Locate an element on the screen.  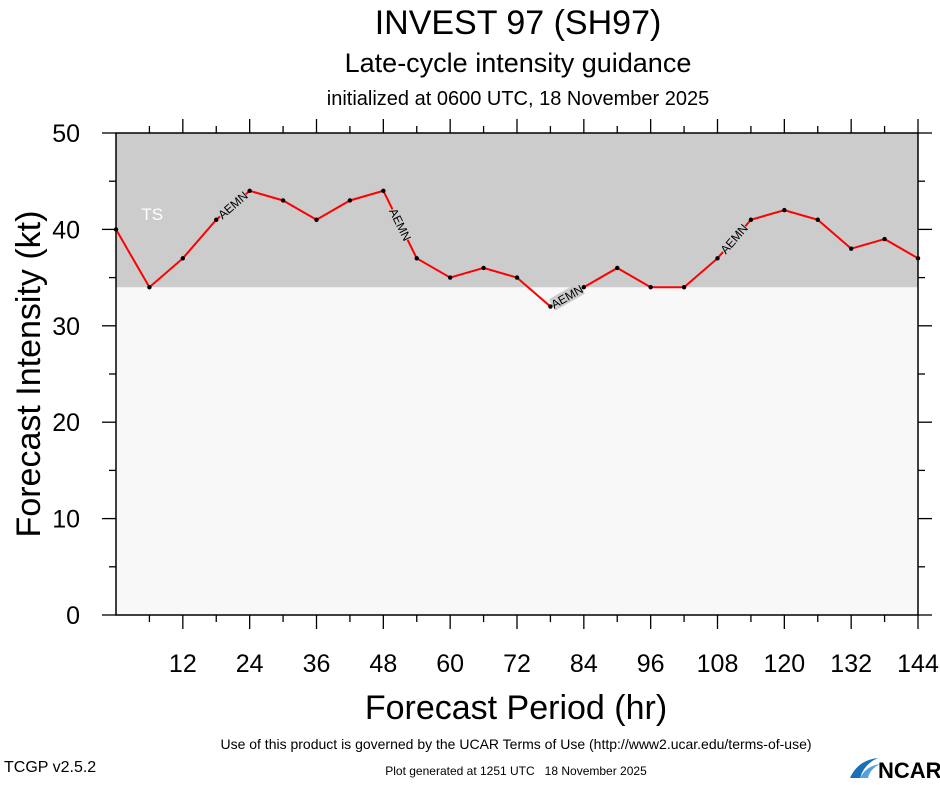
x-tick-label: 108 is located at coordinates (718, 664).